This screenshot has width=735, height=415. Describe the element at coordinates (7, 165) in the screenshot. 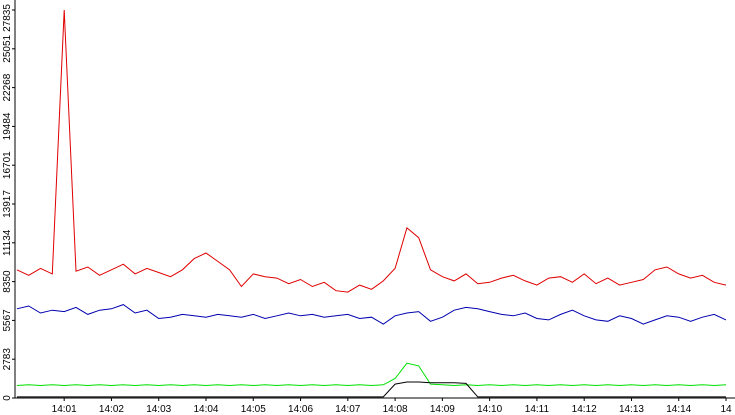

I see `y-tick-label: 16701` at that location.